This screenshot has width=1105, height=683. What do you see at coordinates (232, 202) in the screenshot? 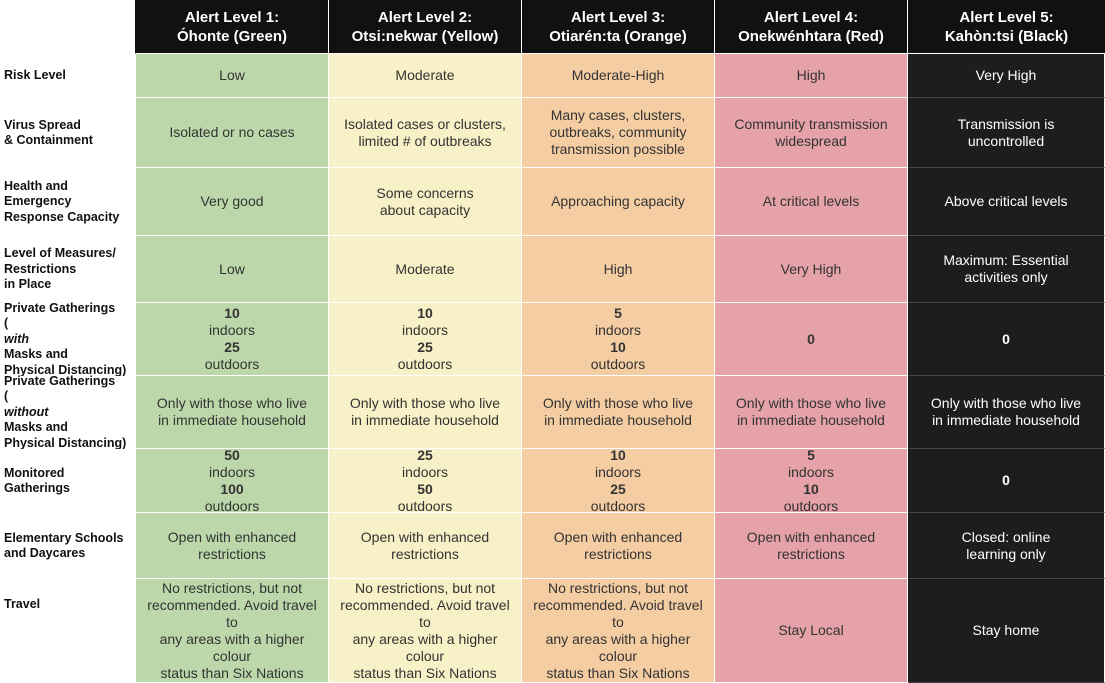
I see `cell-health-level-1: Very good` at bounding box center [232, 202].